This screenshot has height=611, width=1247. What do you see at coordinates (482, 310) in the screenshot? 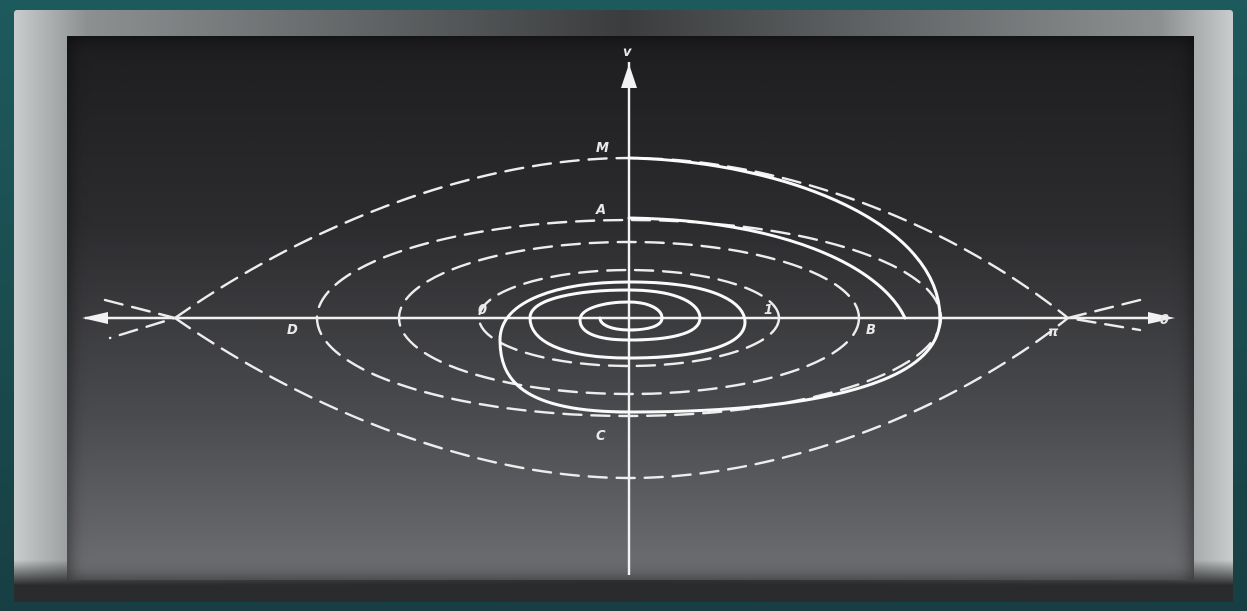
I see `label-inner-left: 0` at bounding box center [482, 310].